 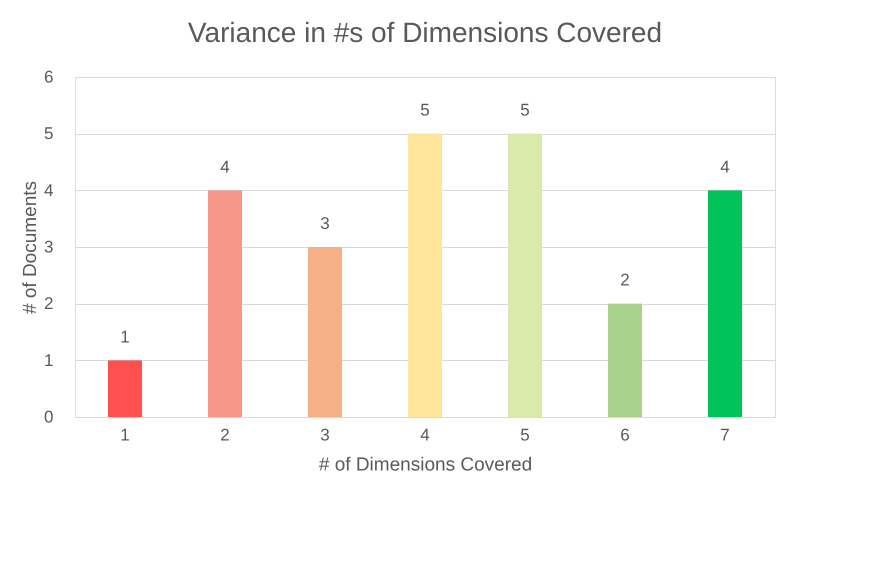 What do you see at coordinates (49, 77) in the screenshot?
I see `y-tick-label: 6` at bounding box center [49, 77].